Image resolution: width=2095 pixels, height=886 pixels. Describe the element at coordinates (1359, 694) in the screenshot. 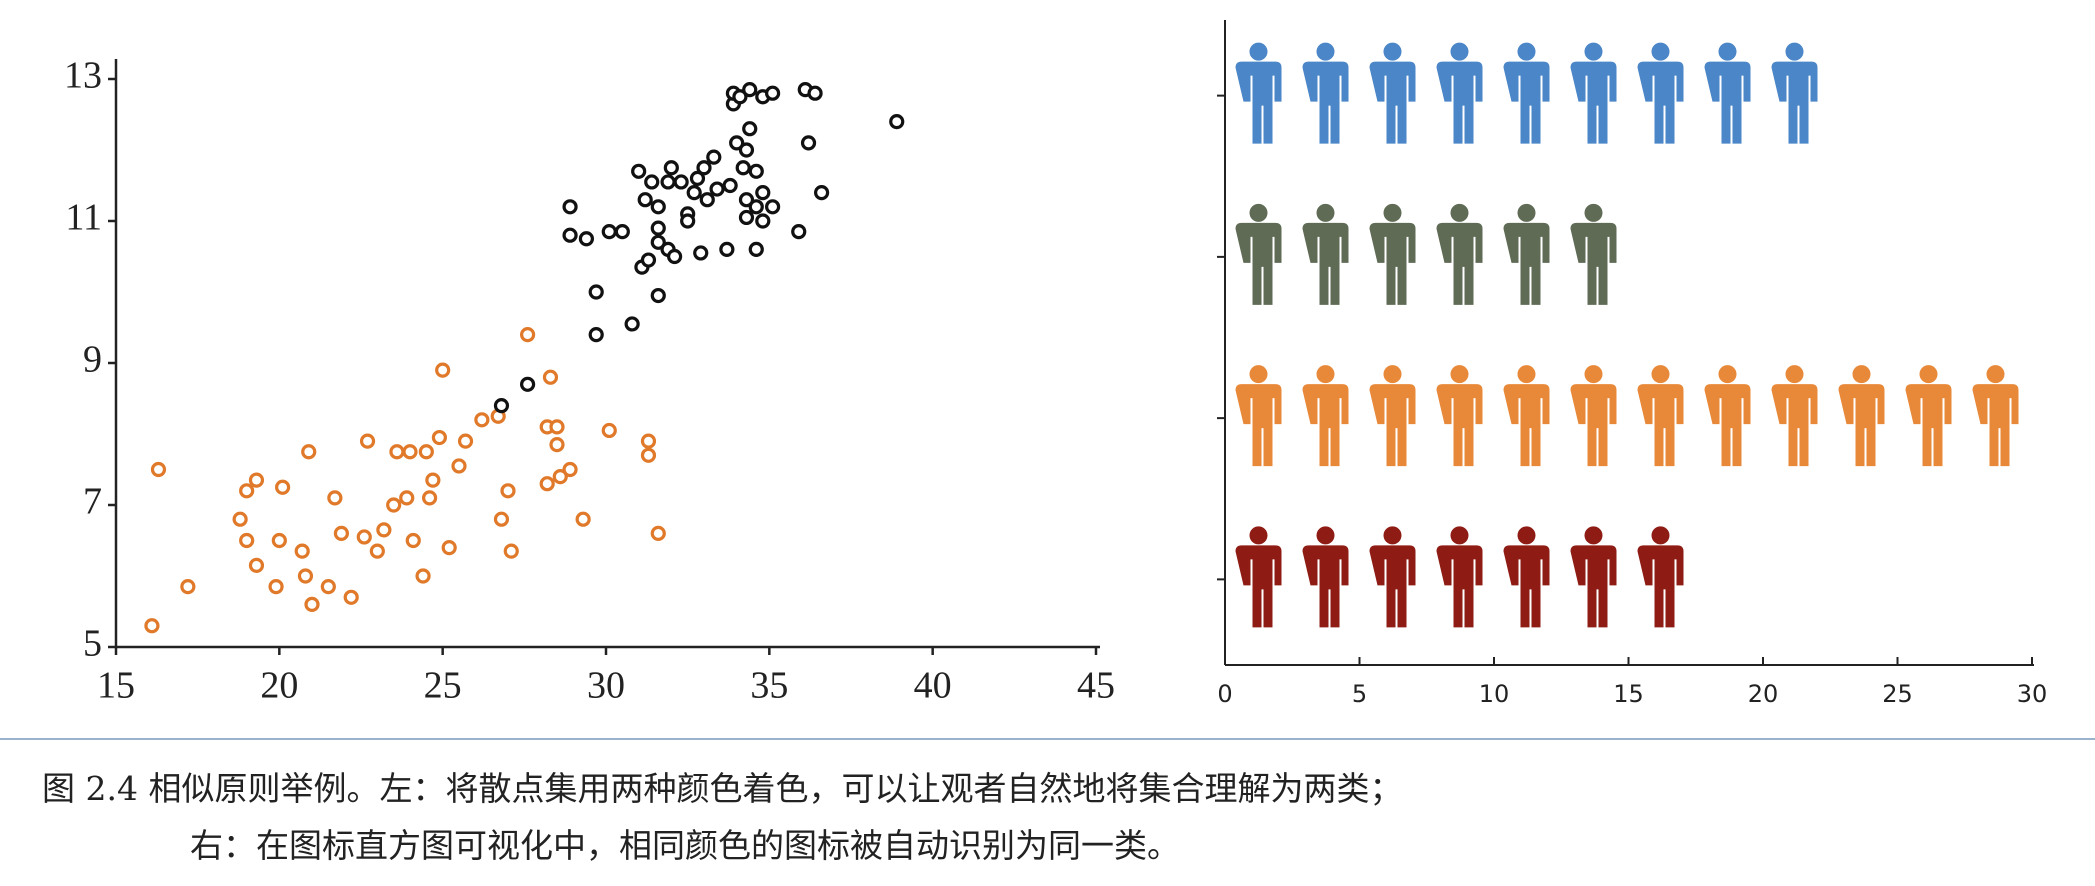

I see `x-tick-label: 5` at that location.